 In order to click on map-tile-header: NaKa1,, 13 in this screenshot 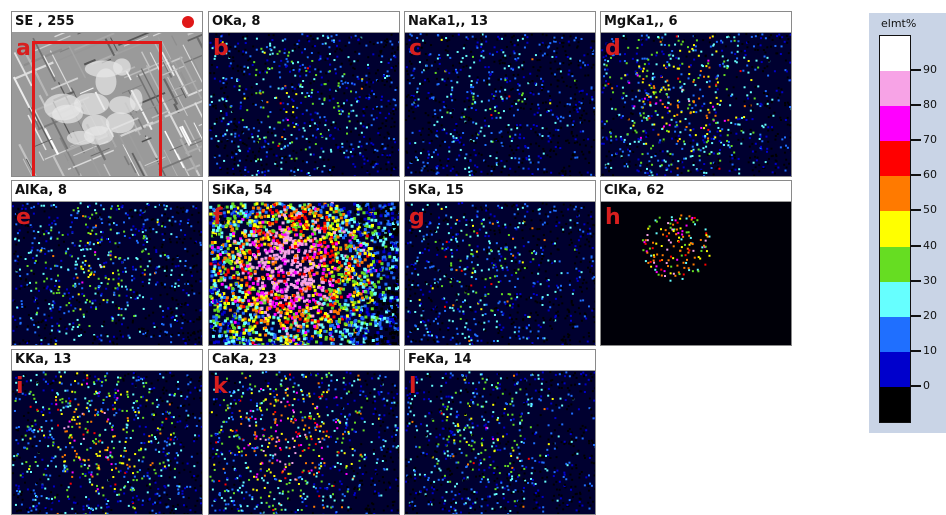, I will do `click(500, 22)`.